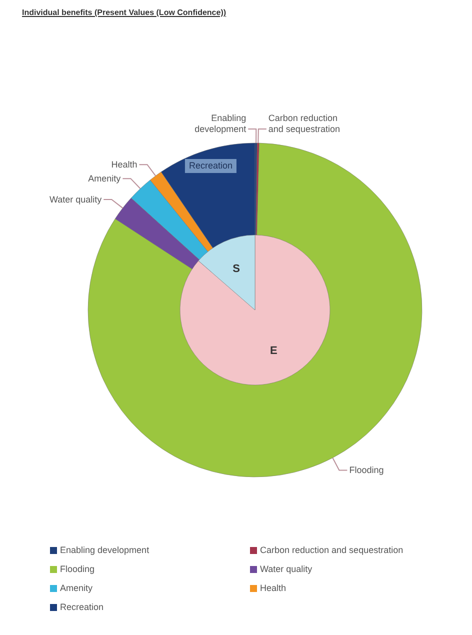  I want to click on slice-label: Carbon reduction and sequestration, so click(304, 123).